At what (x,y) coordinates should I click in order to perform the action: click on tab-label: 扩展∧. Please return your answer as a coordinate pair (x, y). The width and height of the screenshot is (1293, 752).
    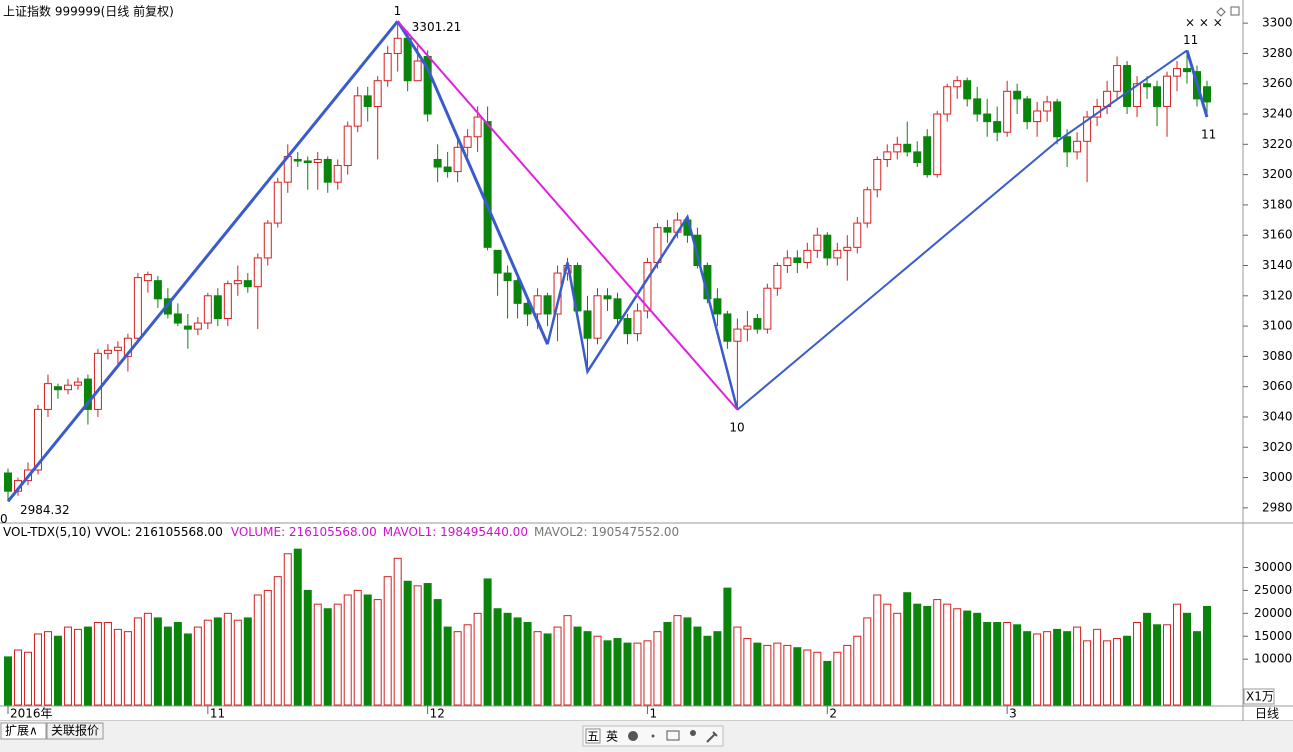
    Looking at the image, I should click on (21, 731).